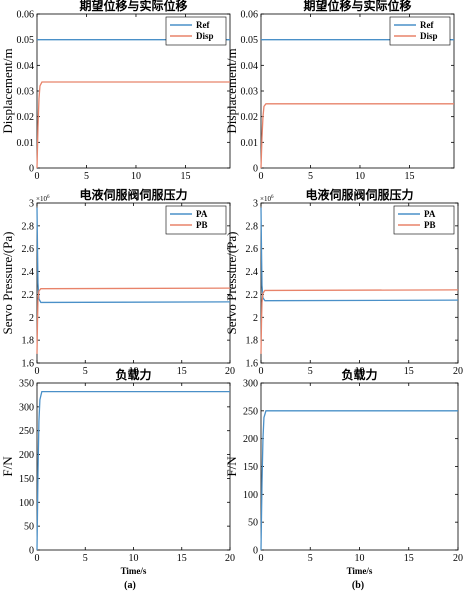 This screenshot has height=593, width=472. Describe the element at coordinates (26, 455) in the screenshot. I see `y-tick-label: 200` at that location.